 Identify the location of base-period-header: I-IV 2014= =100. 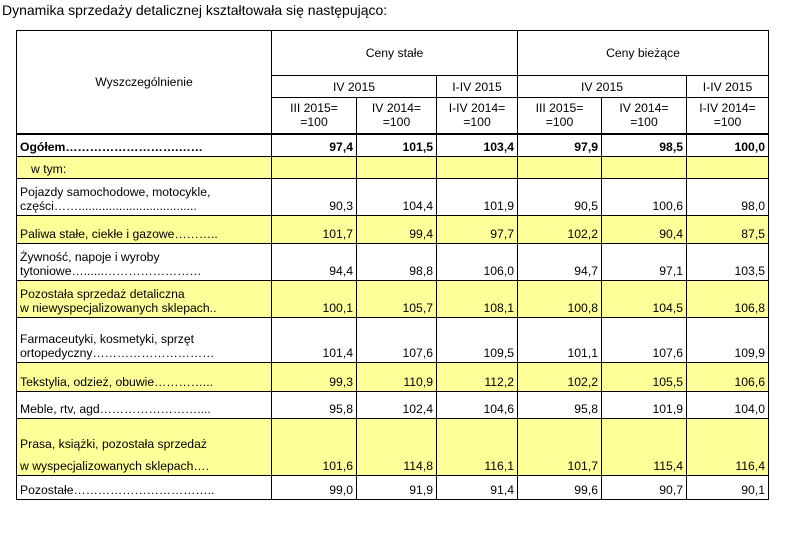
(477, 115).